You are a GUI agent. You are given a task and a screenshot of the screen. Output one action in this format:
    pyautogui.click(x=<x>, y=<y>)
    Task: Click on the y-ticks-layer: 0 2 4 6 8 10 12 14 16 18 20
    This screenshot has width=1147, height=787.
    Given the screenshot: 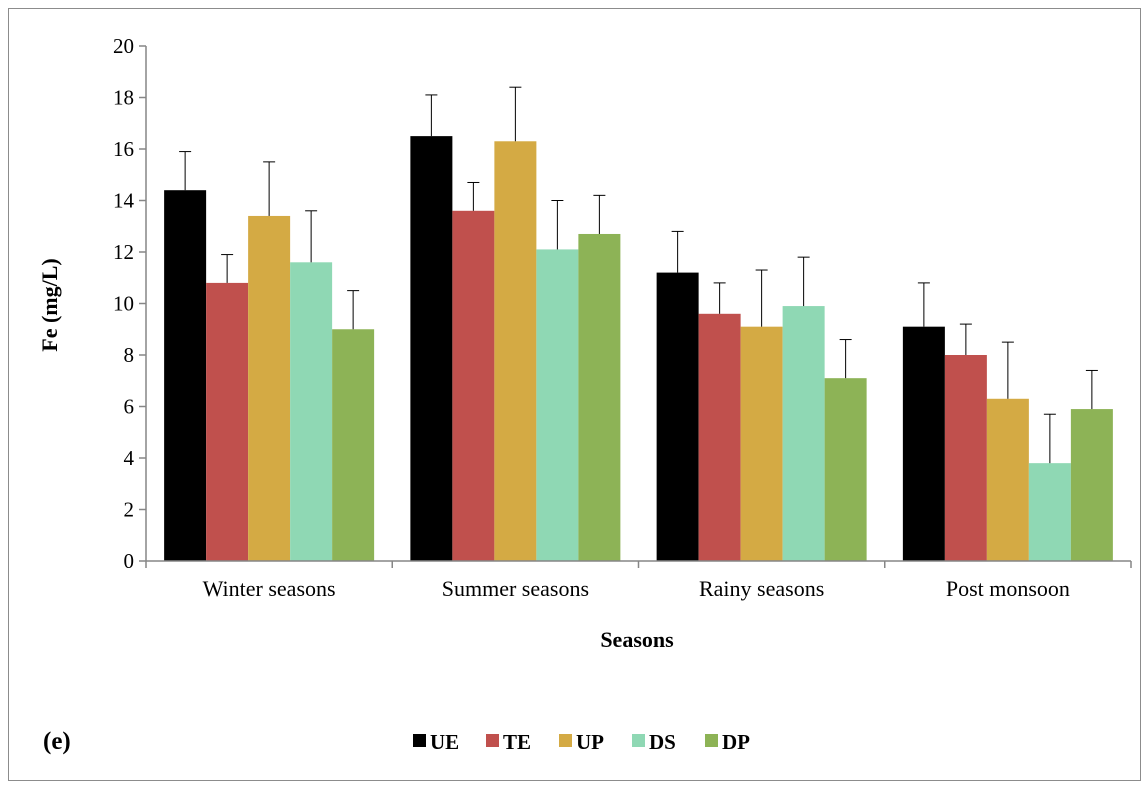 What is the action you would take?
    pyautogui.click(x=124, y=303)
    